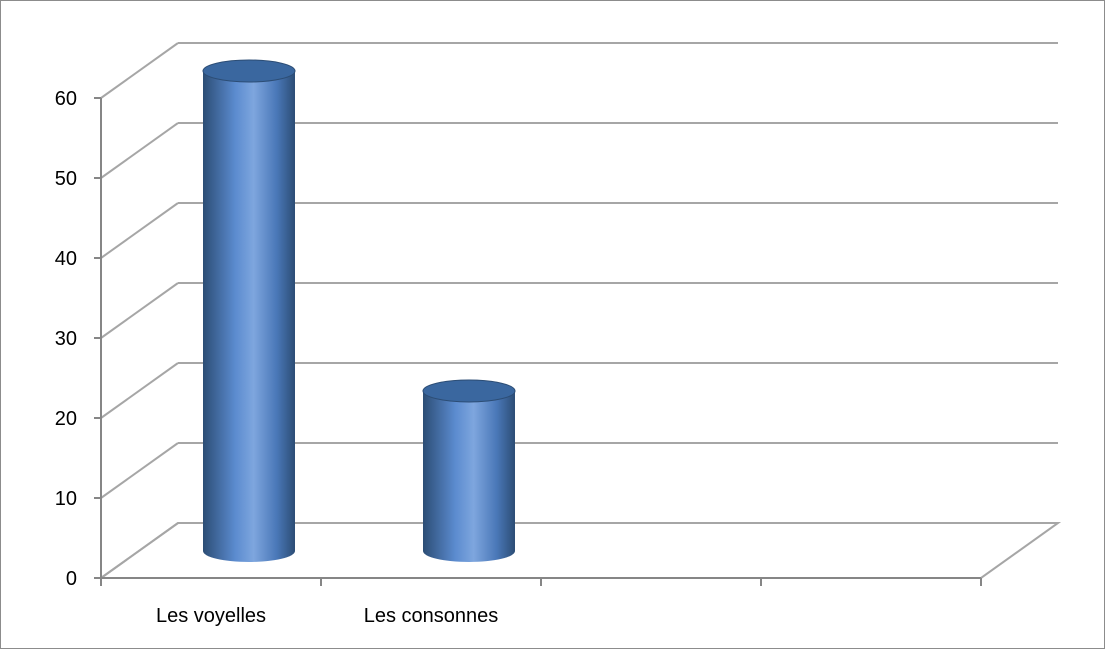  Describe the element at coordinates (66, 339) in the screenshot. I see `y-tick-label: 30` at that location.